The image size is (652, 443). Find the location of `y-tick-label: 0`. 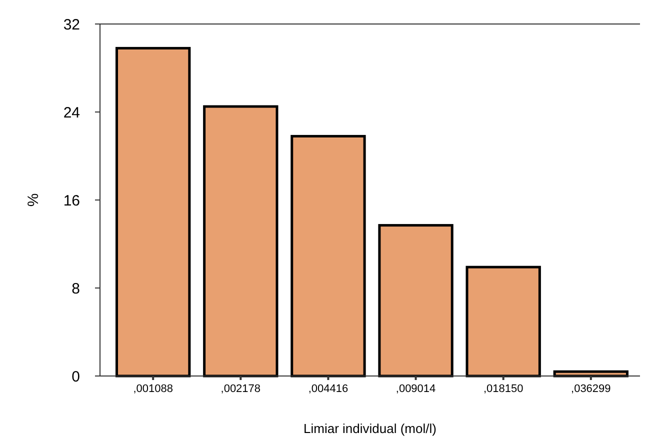

y-tick-label: 0 is located at coordinates (76, 377).